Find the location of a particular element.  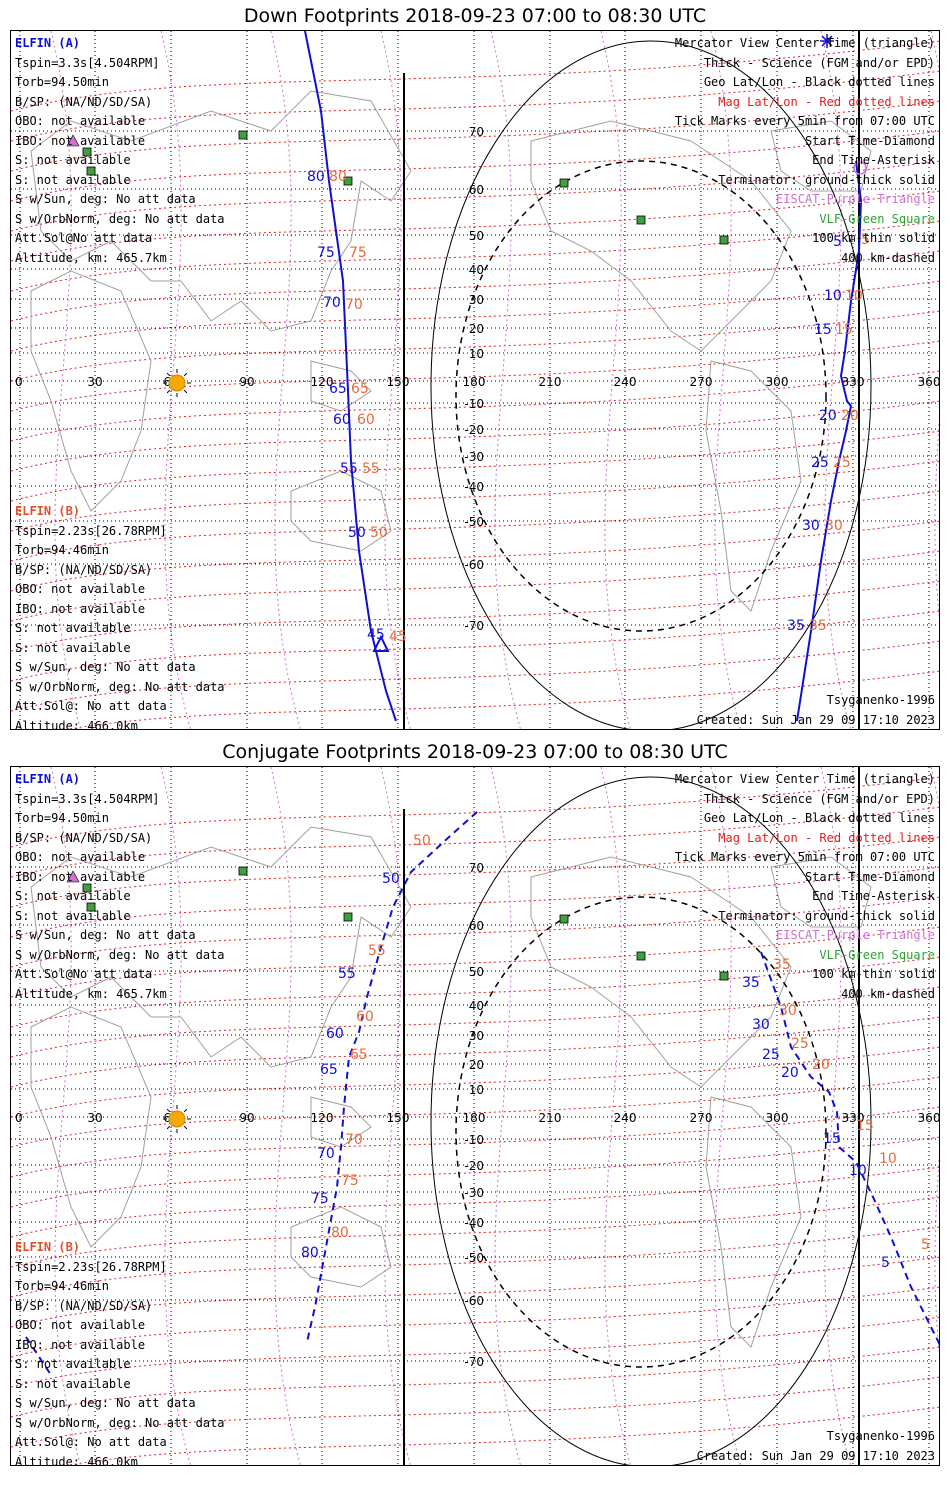

elfin-a-line: S w/OrbNorm, deg: No att data is located at coordinates (120, 954).